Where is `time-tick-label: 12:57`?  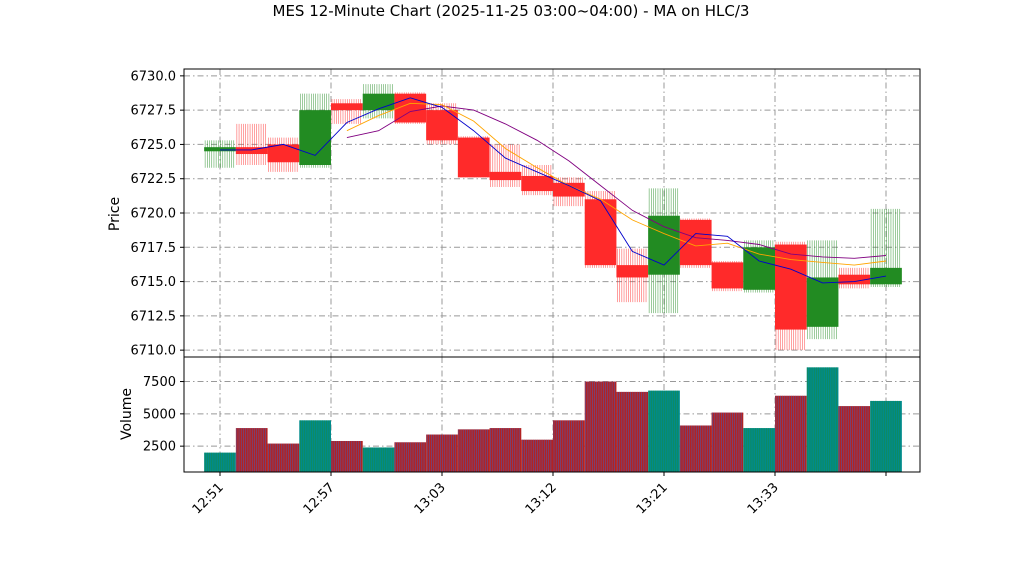
time-tick-label: 12:57 is located at coordinates (319, 498).